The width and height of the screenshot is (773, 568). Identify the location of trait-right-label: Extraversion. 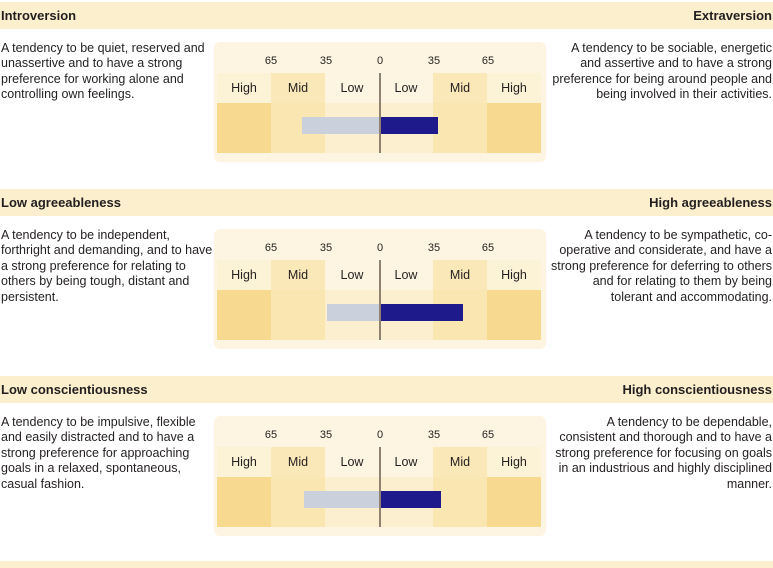
(732, 15).